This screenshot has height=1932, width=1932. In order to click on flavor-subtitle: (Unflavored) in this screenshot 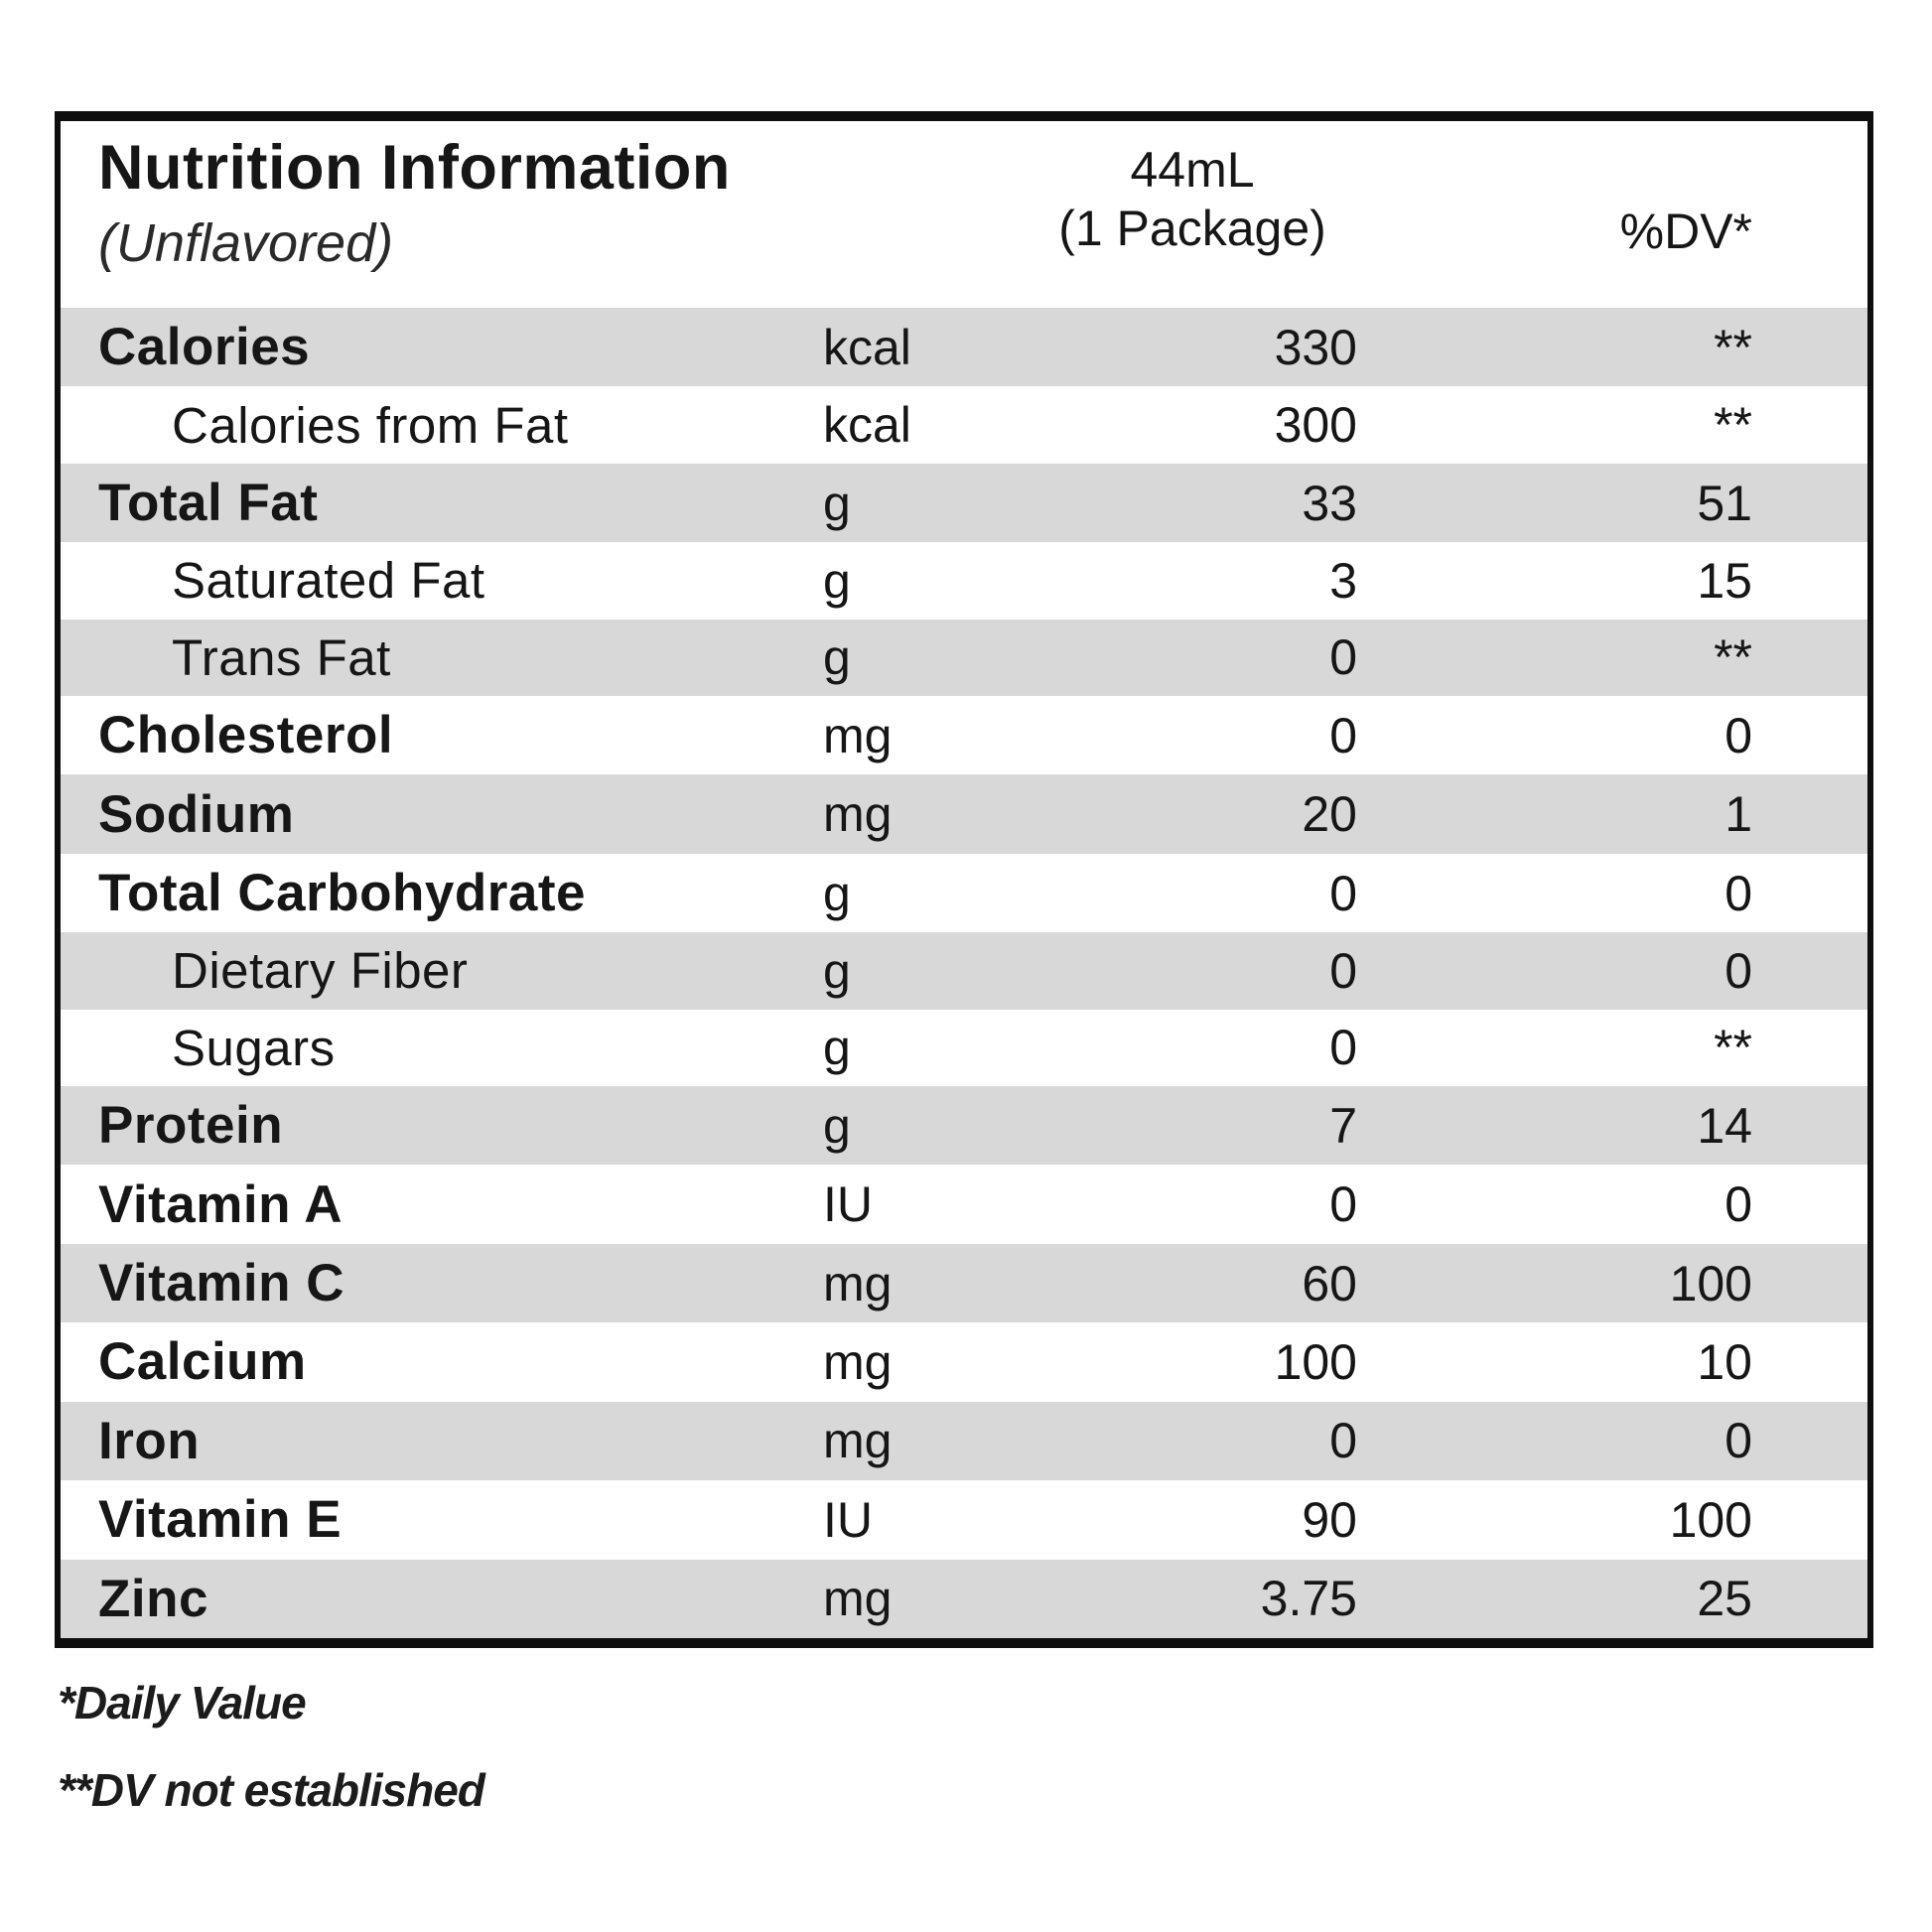, I will do `click(246, 243)`.